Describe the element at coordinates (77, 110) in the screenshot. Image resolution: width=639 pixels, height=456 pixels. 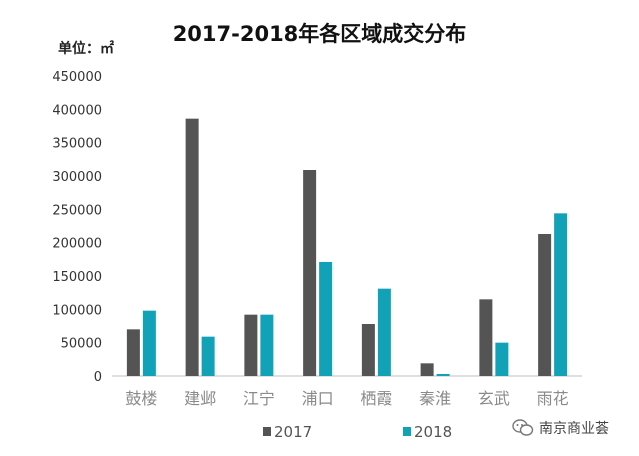
I see `y-tick-label: 400000` at that location.